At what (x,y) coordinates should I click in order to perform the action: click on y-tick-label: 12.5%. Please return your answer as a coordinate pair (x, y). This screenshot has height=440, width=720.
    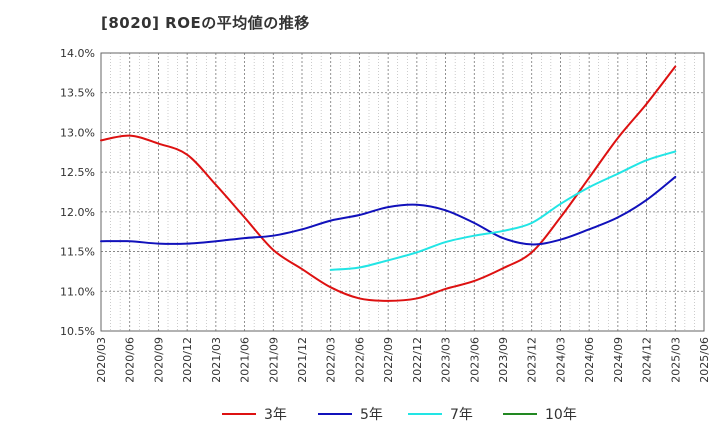
    Looking at the image, I should click on (77, 172).